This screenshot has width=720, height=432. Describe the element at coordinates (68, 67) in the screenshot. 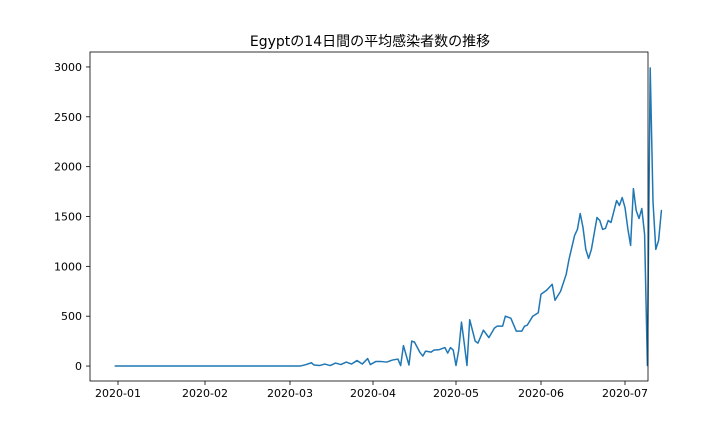

I see `y-tick-label: 3000` at that location.